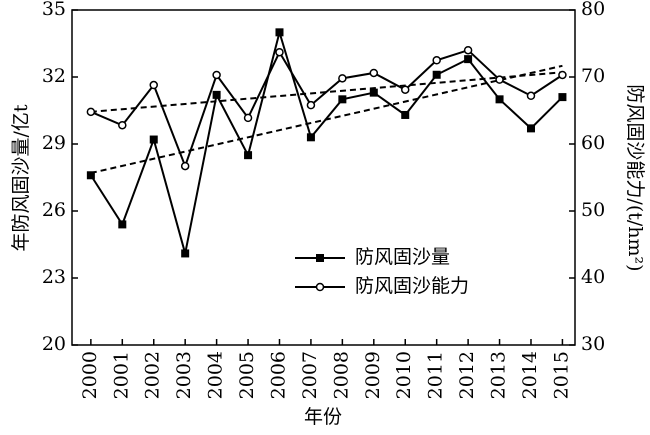  I want to click on y-tick-label: 35, so click(54, 10).